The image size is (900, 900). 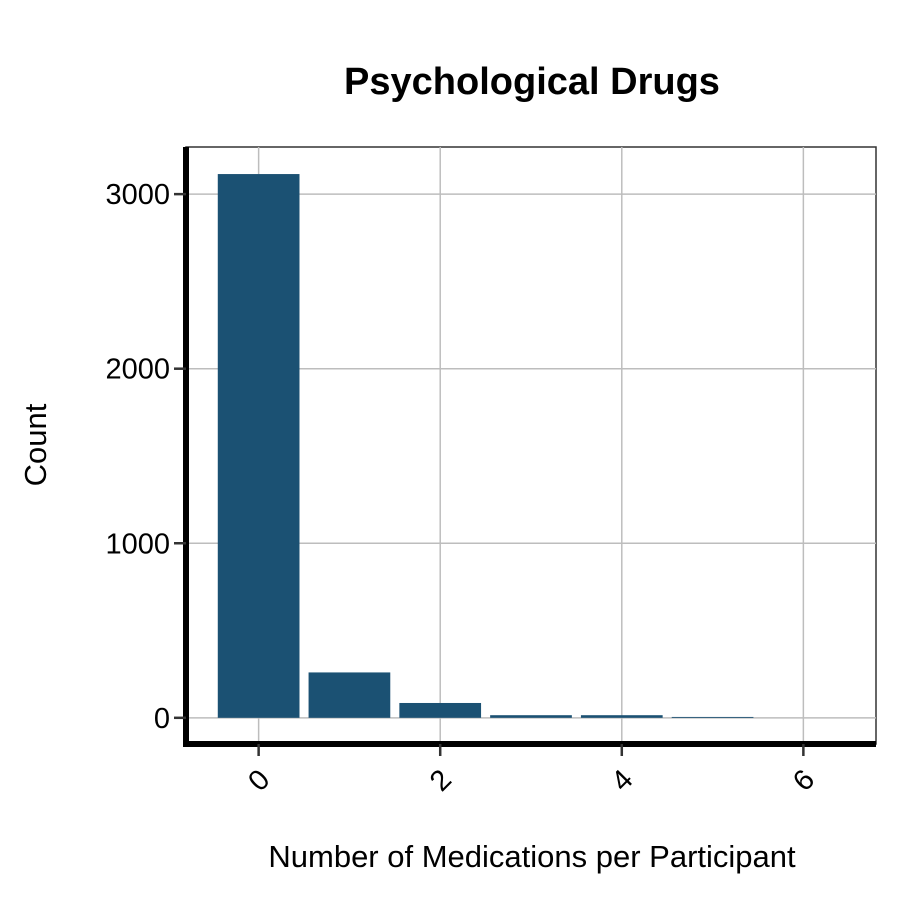 I want to click on y-tick-label: 0, so click(x=162, y=719).